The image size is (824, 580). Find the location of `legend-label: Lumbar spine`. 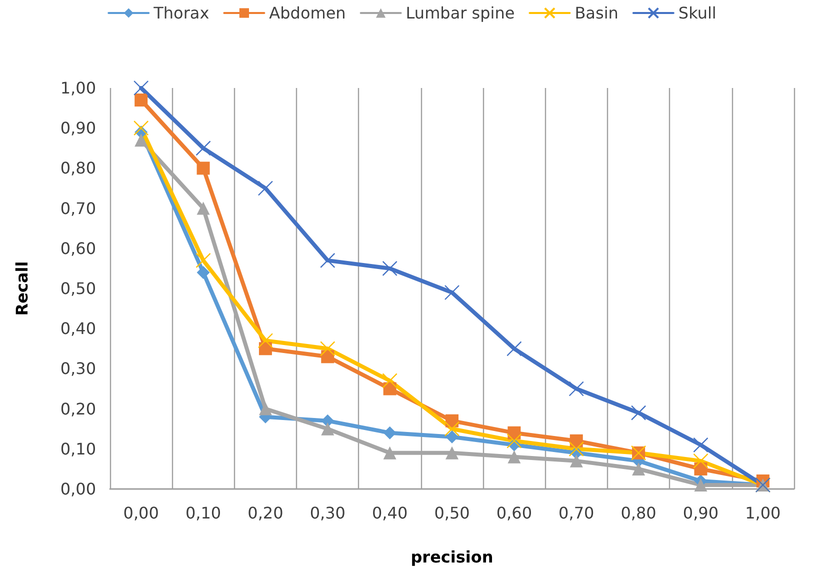

legend-label: Lumbar spine is located at coordinates (460, 13).